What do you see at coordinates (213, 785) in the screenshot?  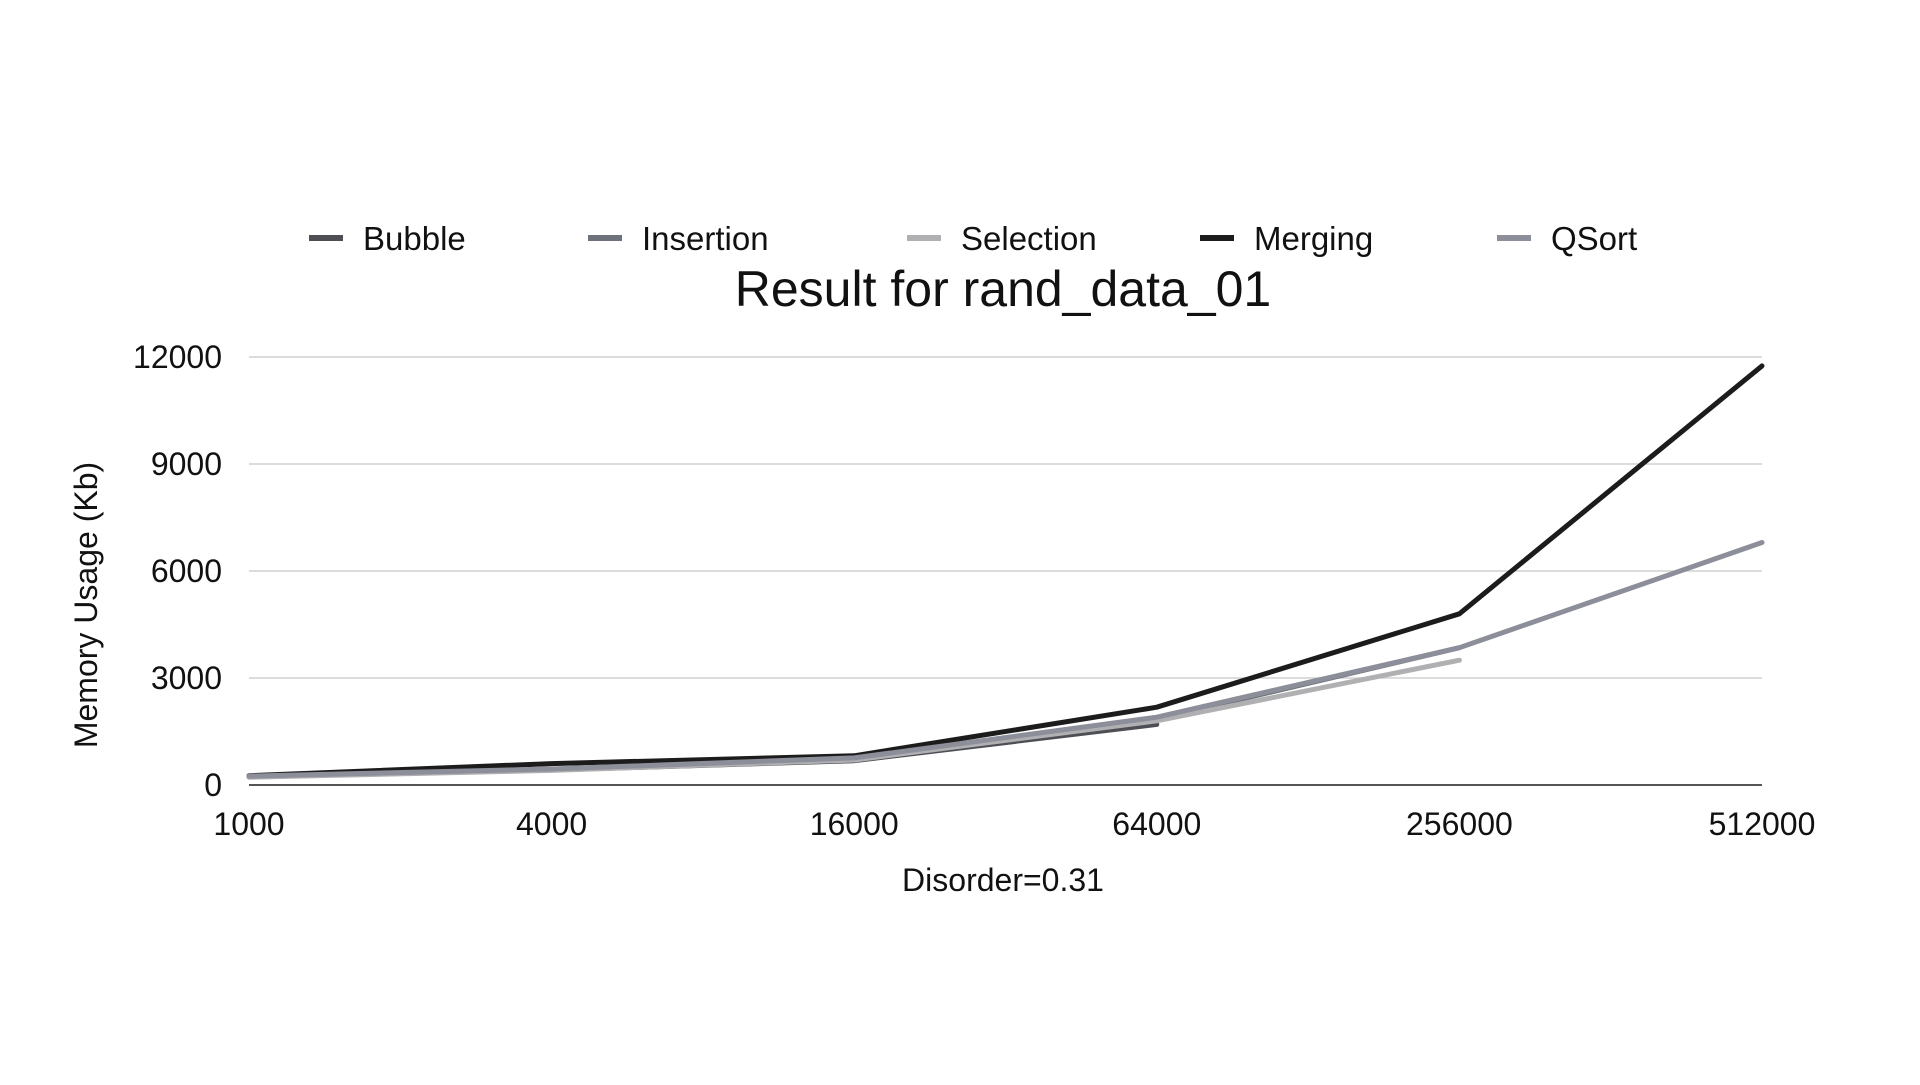 I see `y-tick-label: 0` at bounding box center [213, 785].